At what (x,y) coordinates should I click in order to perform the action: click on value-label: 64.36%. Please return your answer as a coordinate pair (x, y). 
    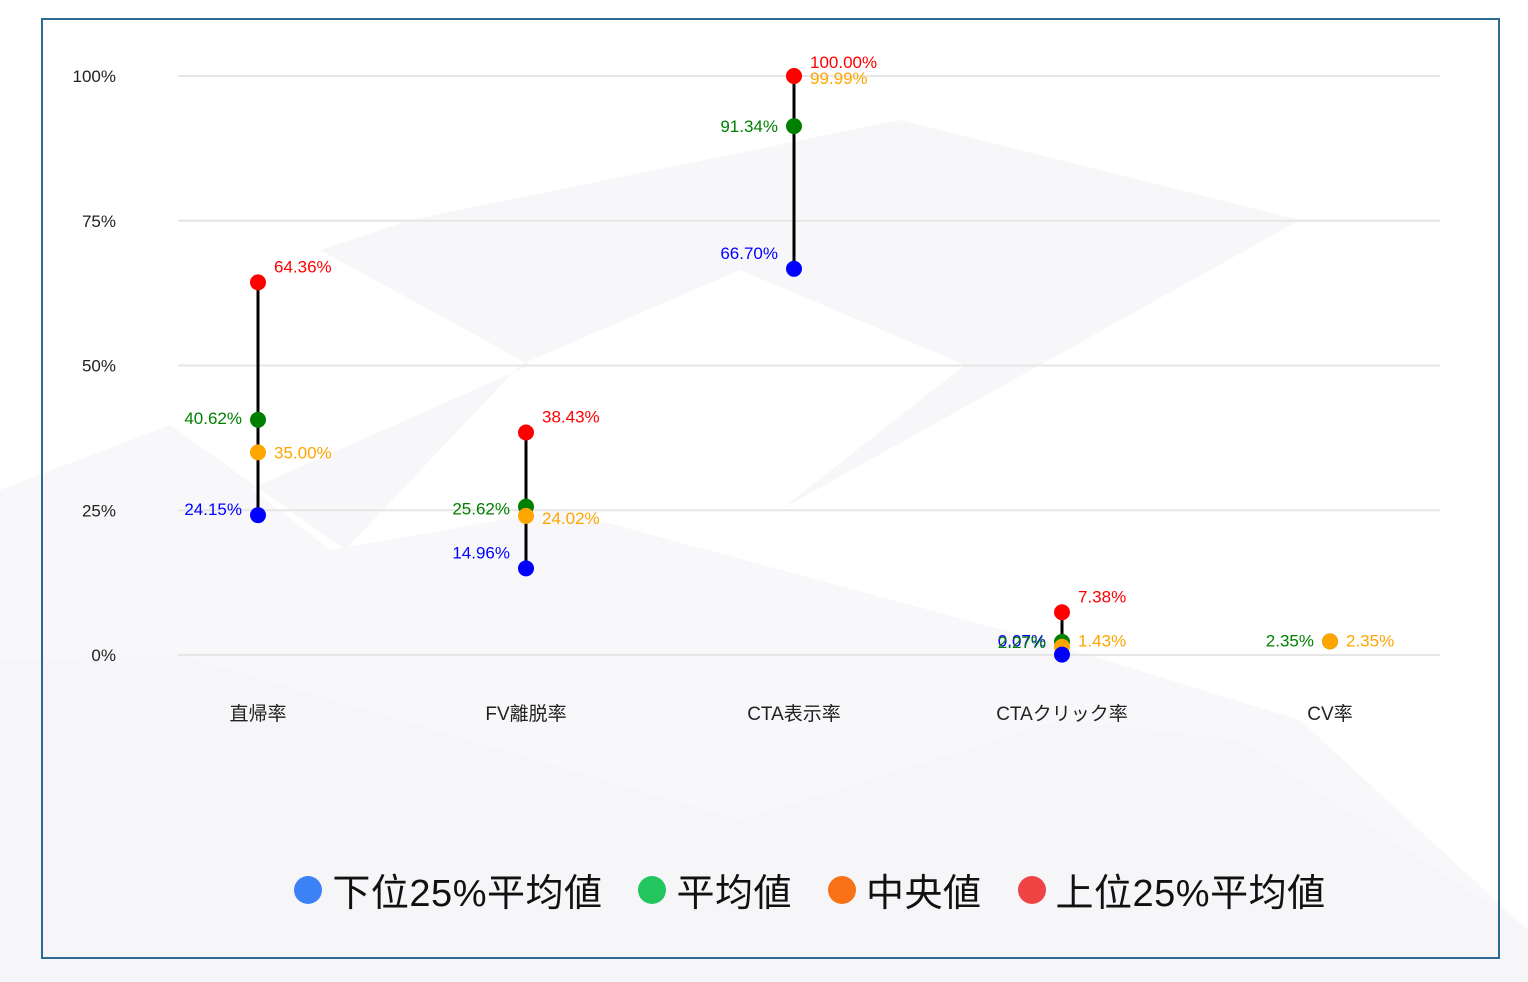
    Looking at the image, I should click on (303, 266).